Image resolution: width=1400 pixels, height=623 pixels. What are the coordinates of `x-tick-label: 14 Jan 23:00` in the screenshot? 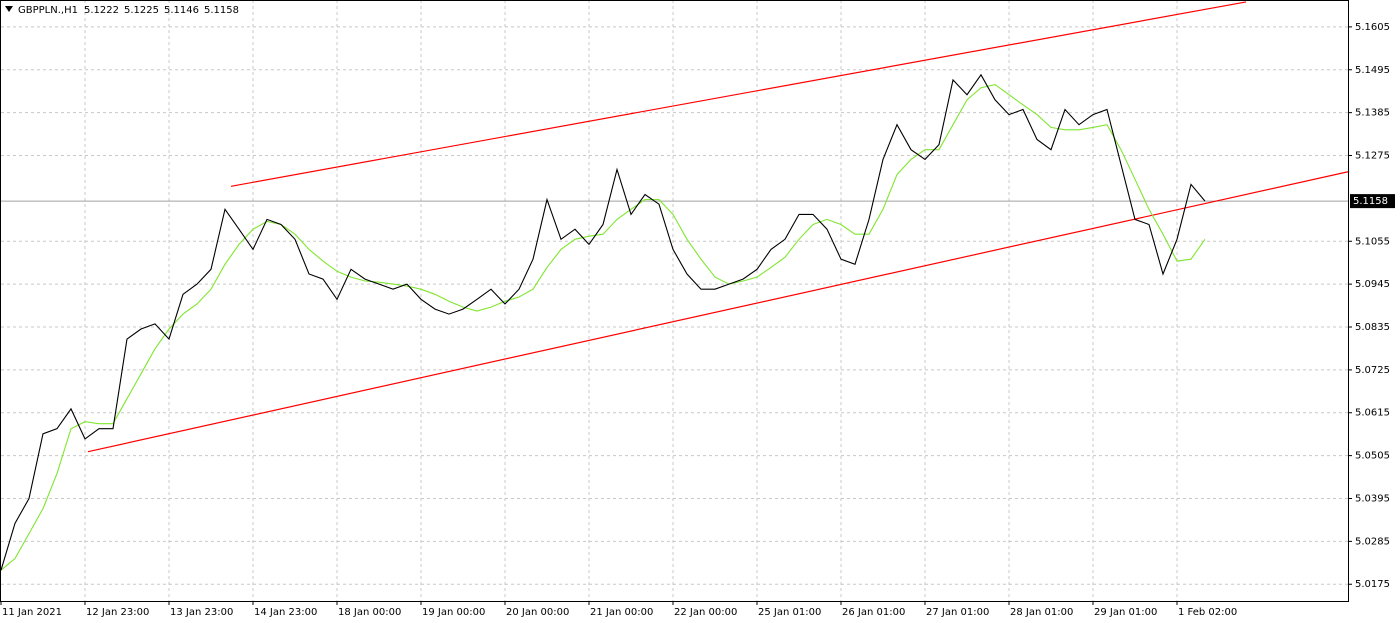 It's located at (285, 612).